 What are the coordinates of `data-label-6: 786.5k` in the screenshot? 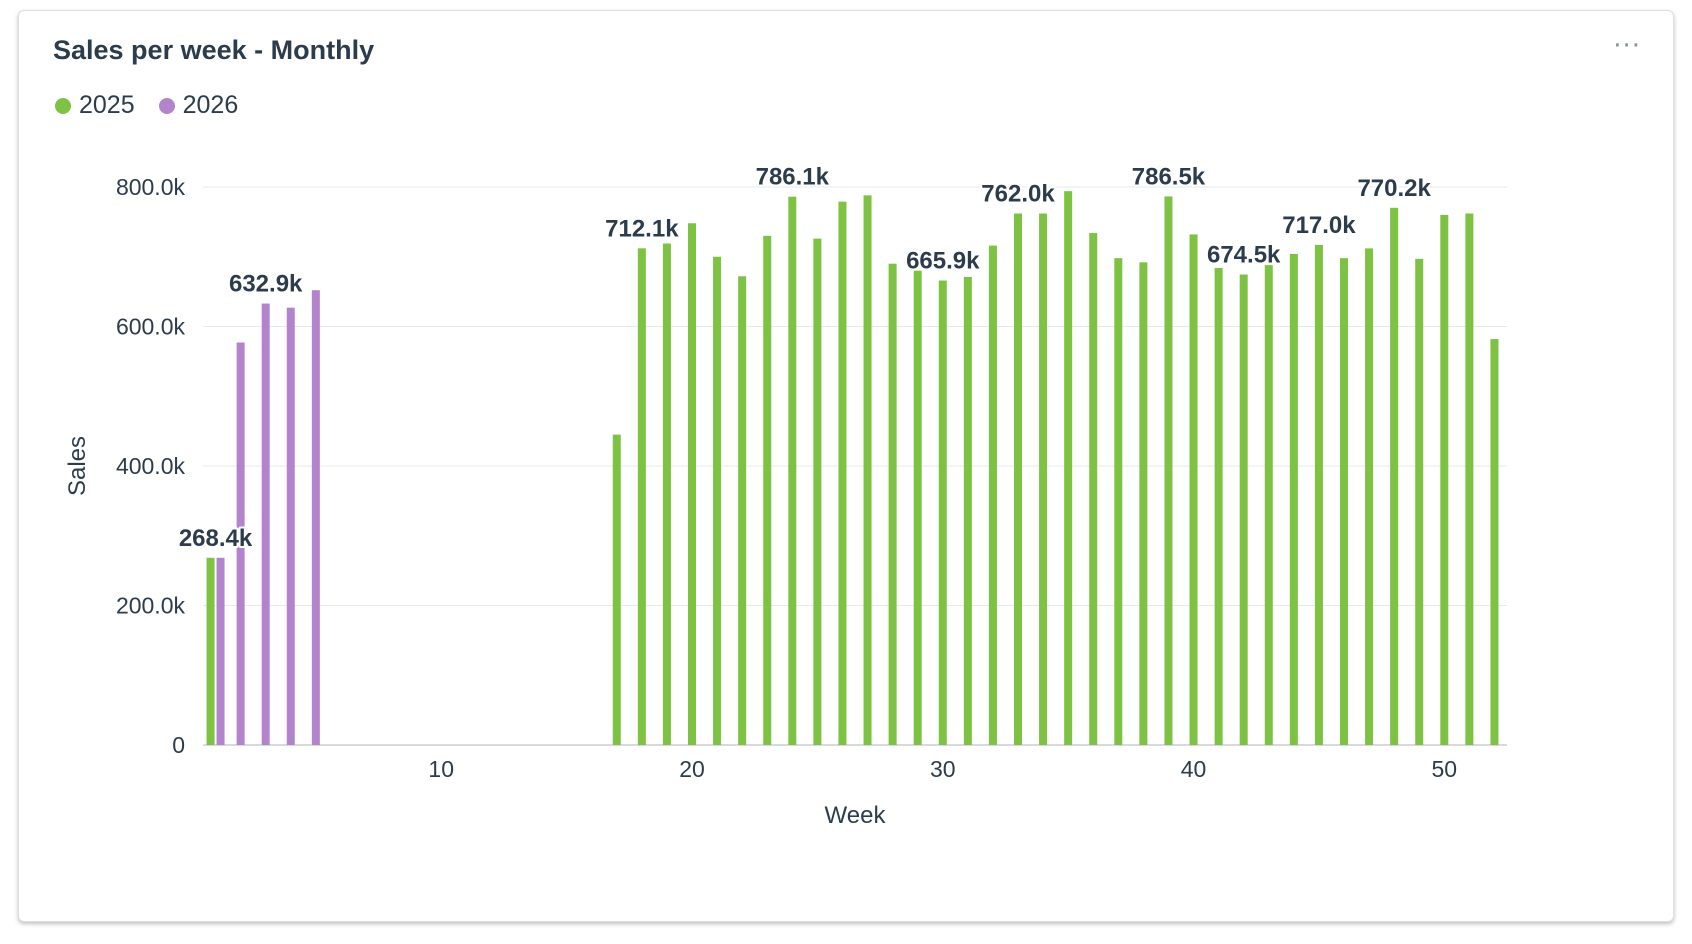 It's located at (1169, 176).